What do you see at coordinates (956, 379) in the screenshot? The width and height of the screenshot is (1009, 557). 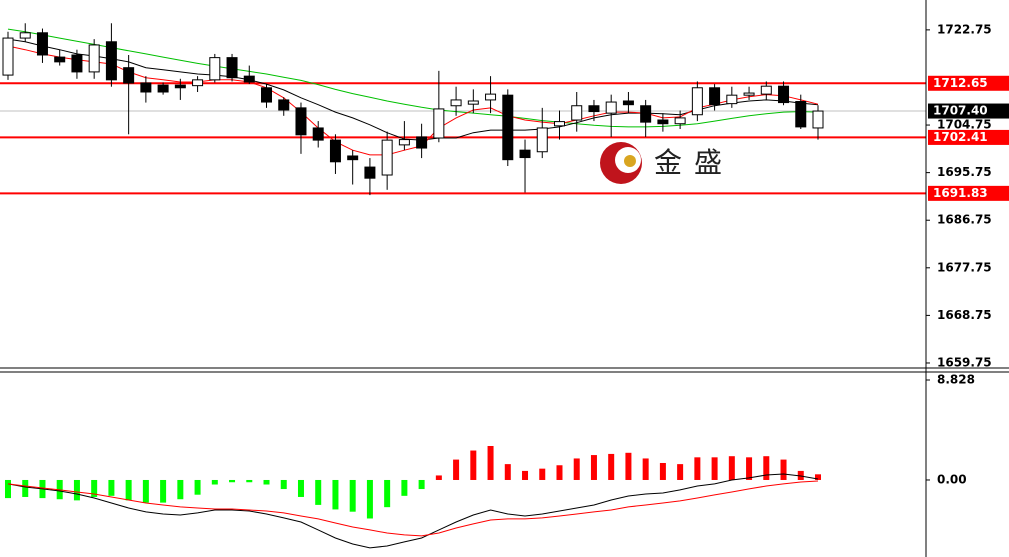 I see `y-tick-label: 8.828` at bounding box center [956, 379].